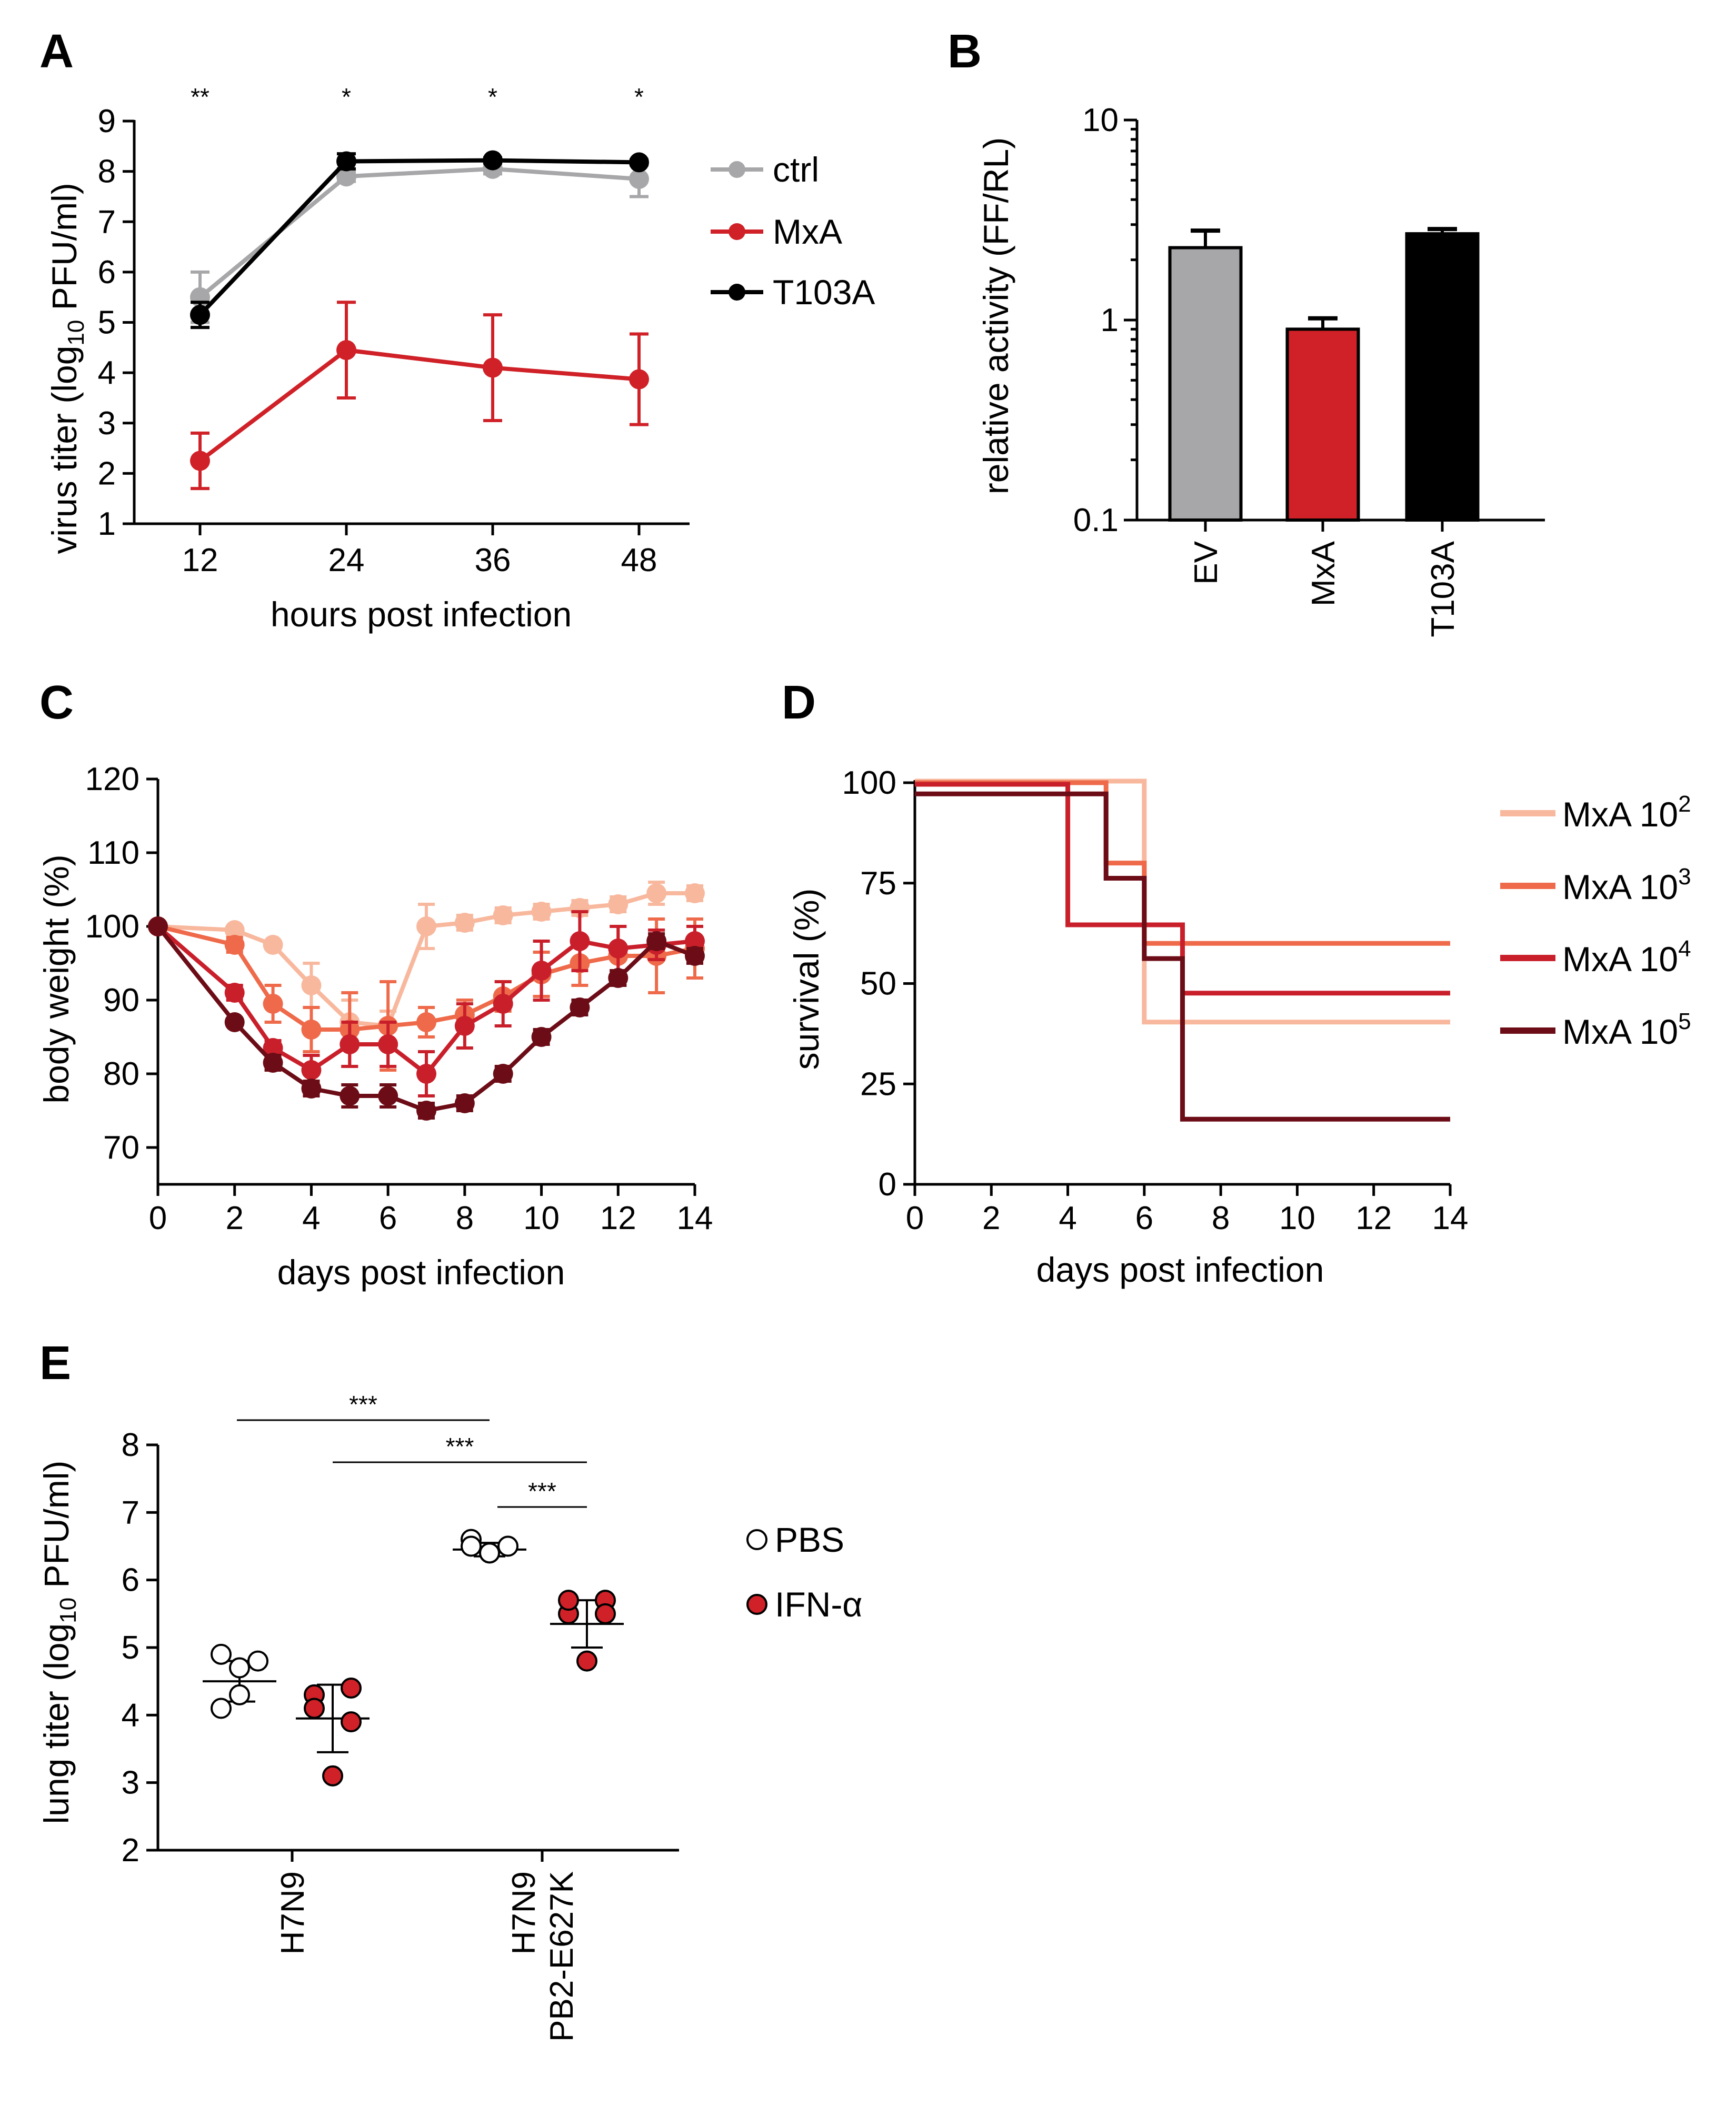 This screenshot has height=2106, width=1736. What do you see at coordinates (419, 320) in the screenshot?
I see `panel-a-series` at bounding box center [419, 320].